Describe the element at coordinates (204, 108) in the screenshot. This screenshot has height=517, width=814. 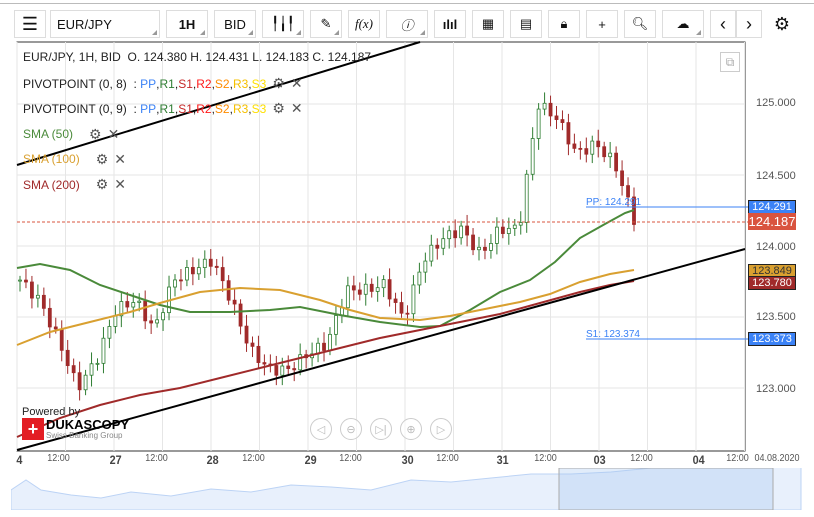
I see `pivot-part: R2` at that location.